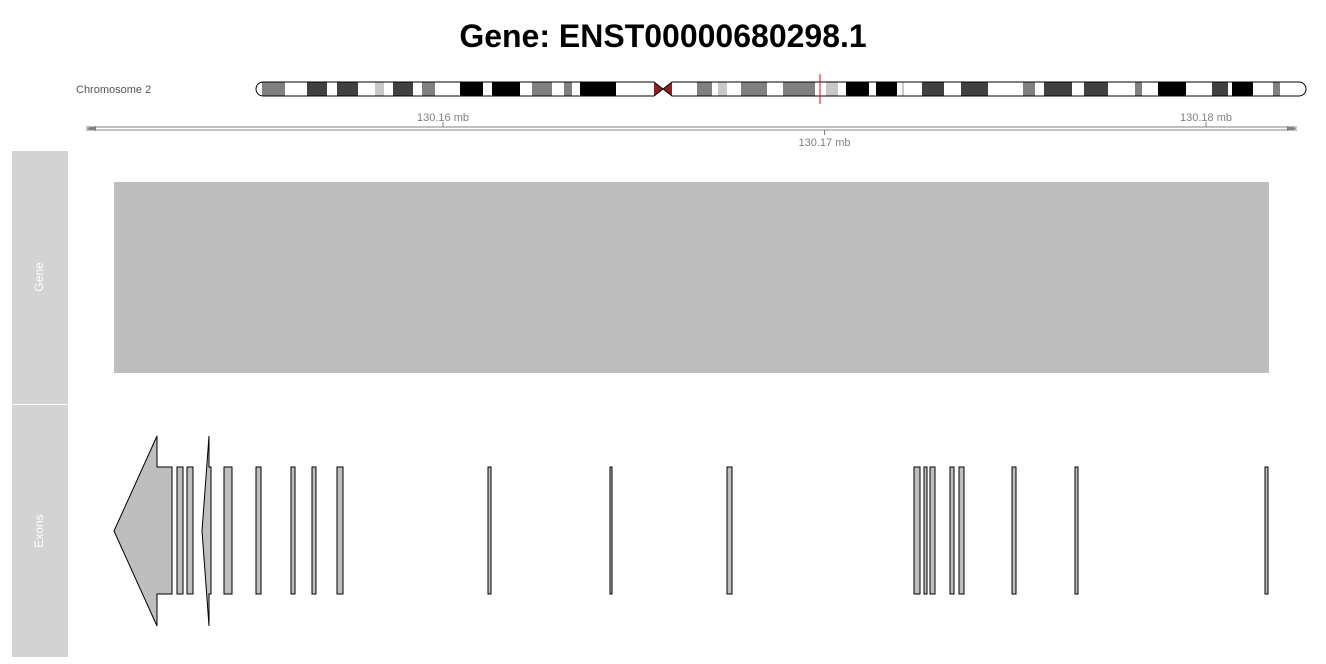  Describe the element at coordinates (1206, 118) in the screenshot. I see `axis-tick-label: 130.18 mb` at that location.